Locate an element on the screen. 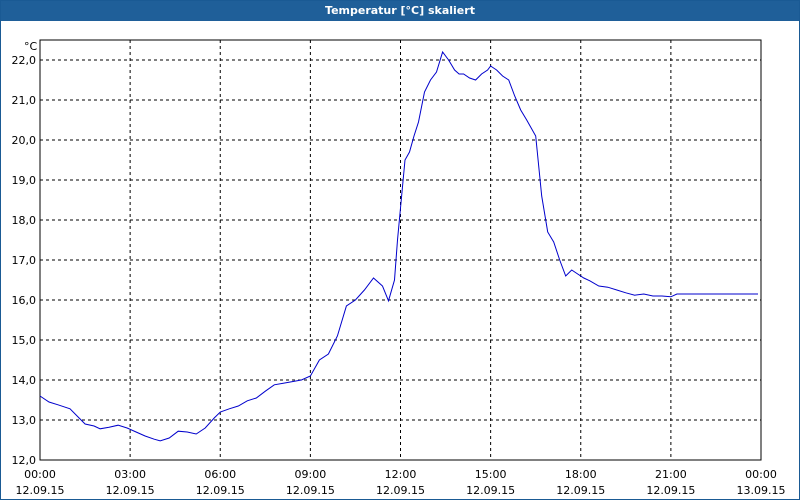 The image size is (800, 500). y-tick-label: 19,0 is located at coordinates (24, 180).